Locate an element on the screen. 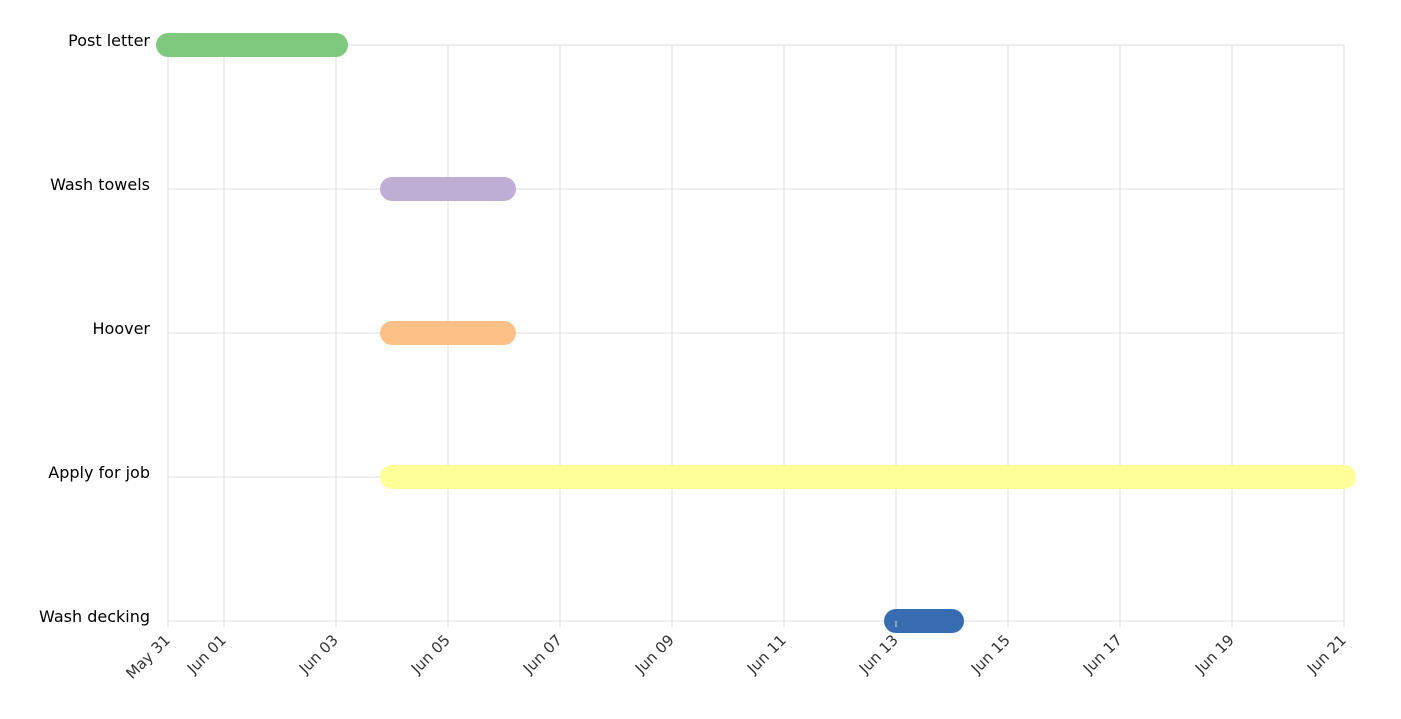 The width and height of the screenshot is (1401, 719). x-tick-label: Jun 03 is located at coordinates (318, 654).